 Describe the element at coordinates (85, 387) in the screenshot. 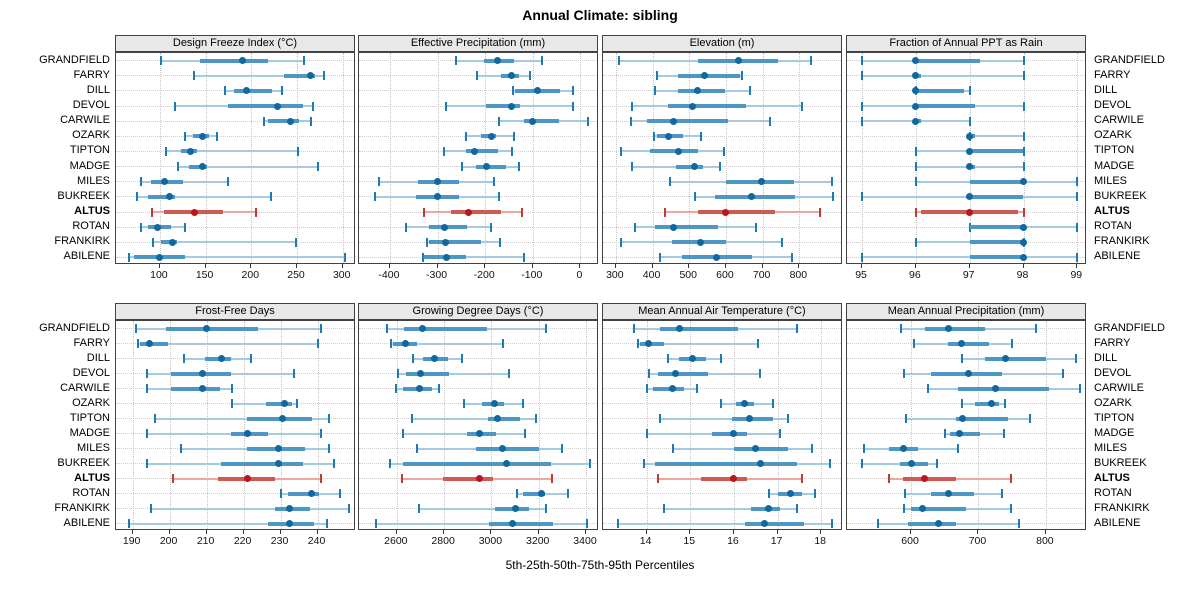

I see `station-label-left: CARWILE` at that location.